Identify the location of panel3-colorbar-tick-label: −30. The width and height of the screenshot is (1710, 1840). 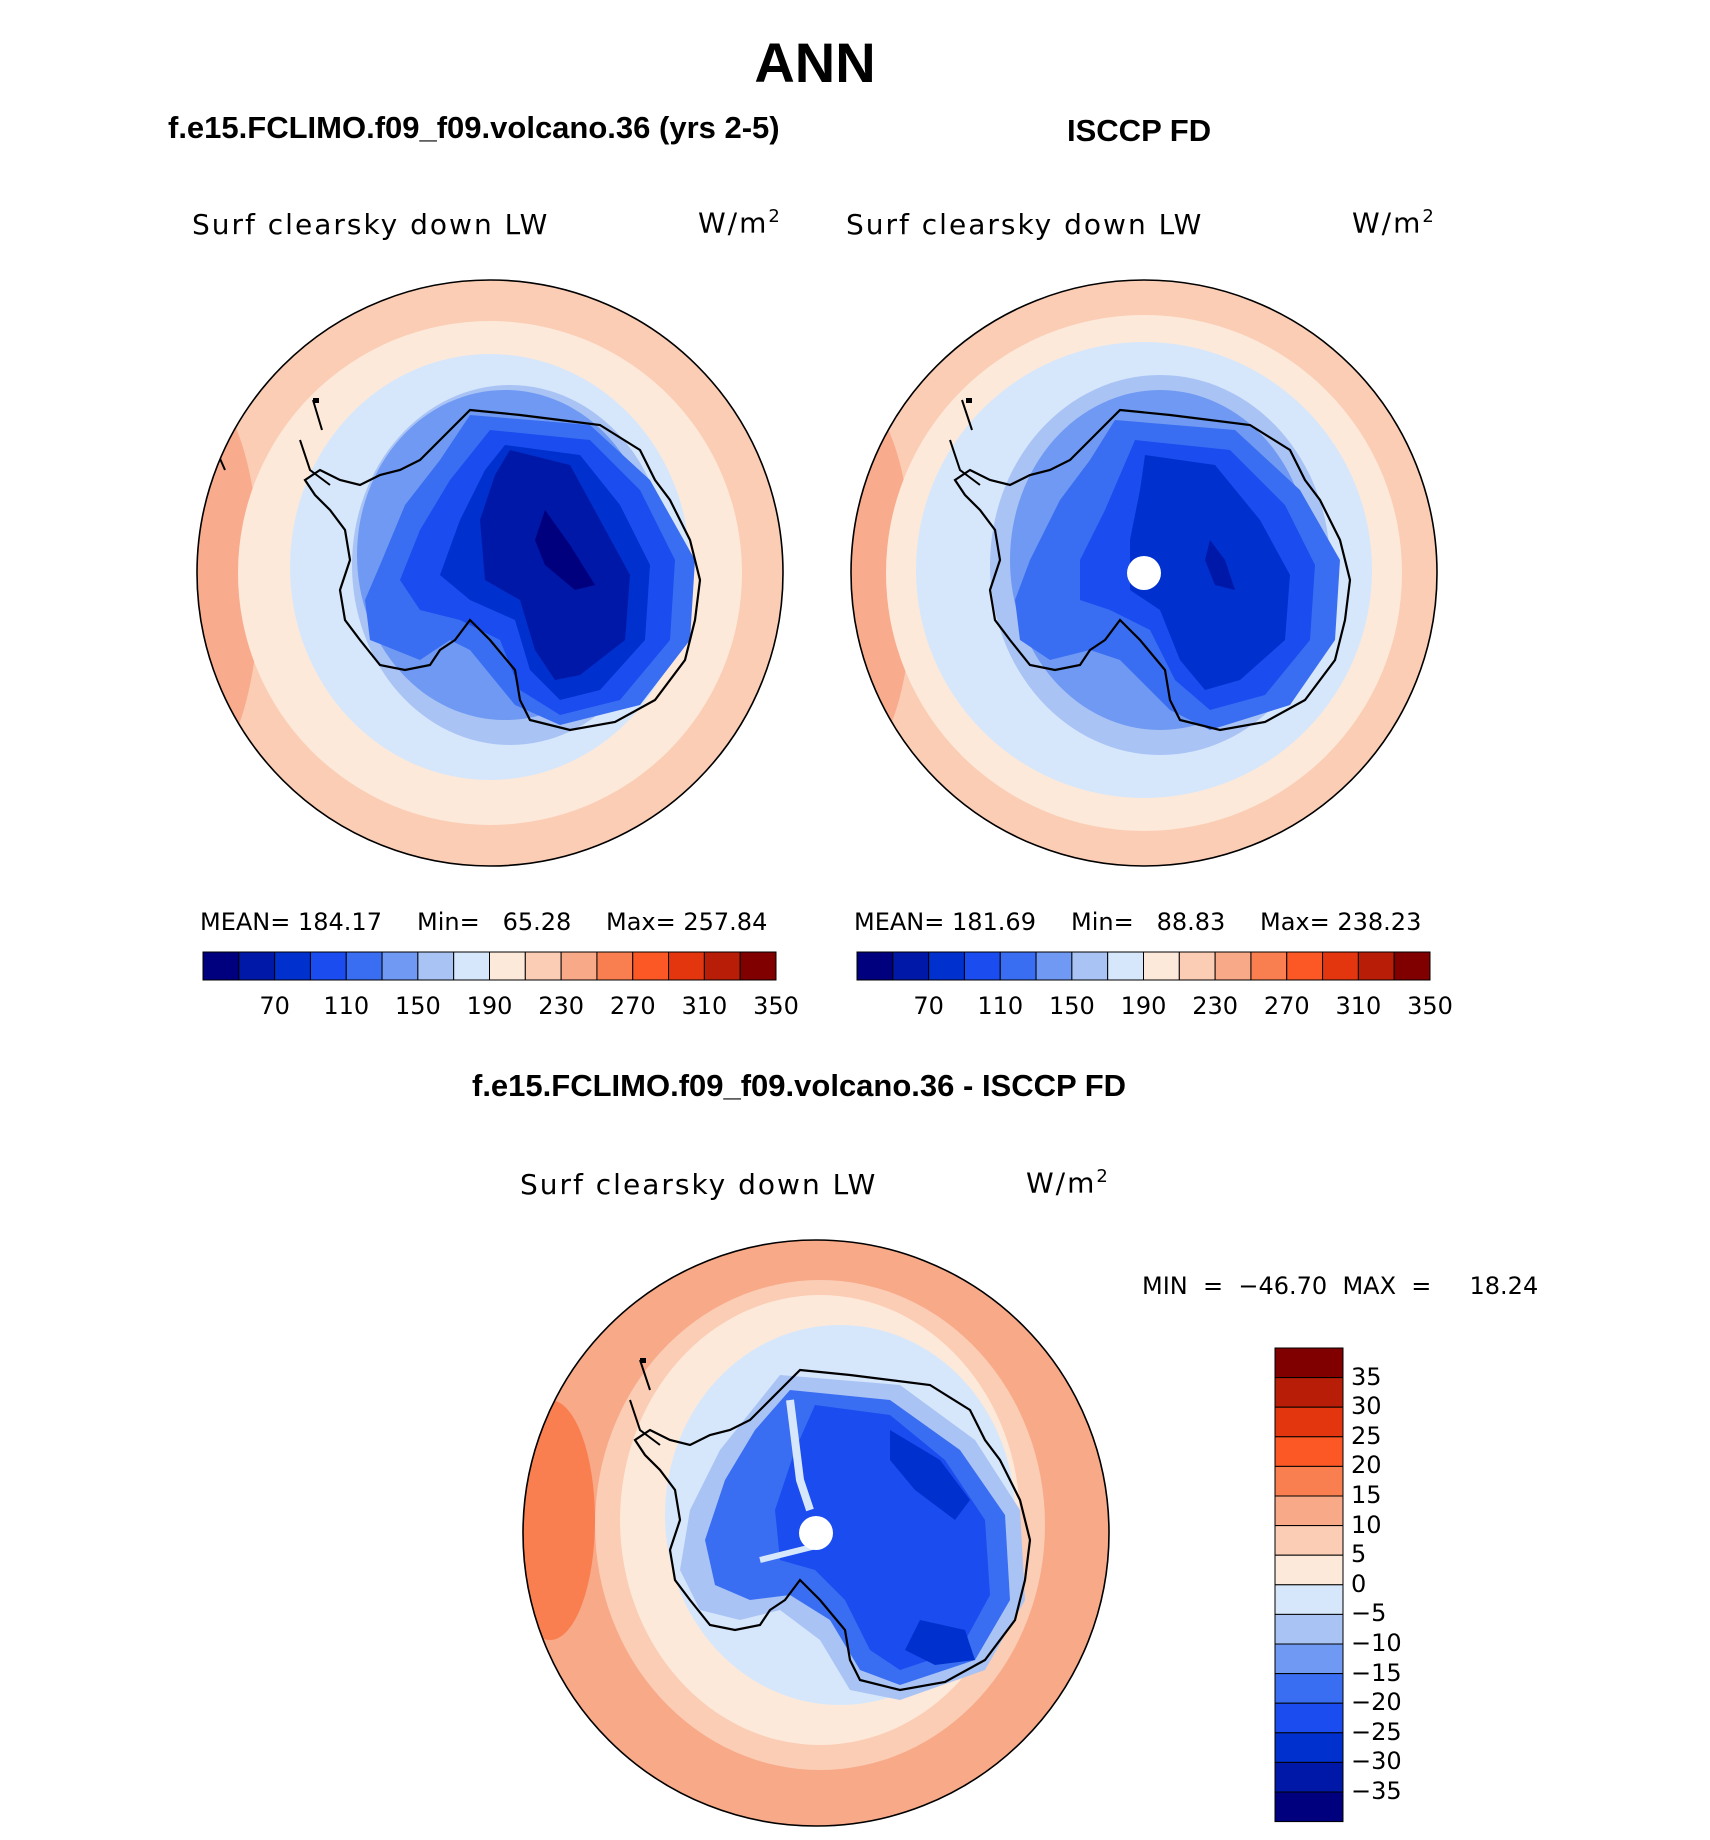
(1376, 1761).